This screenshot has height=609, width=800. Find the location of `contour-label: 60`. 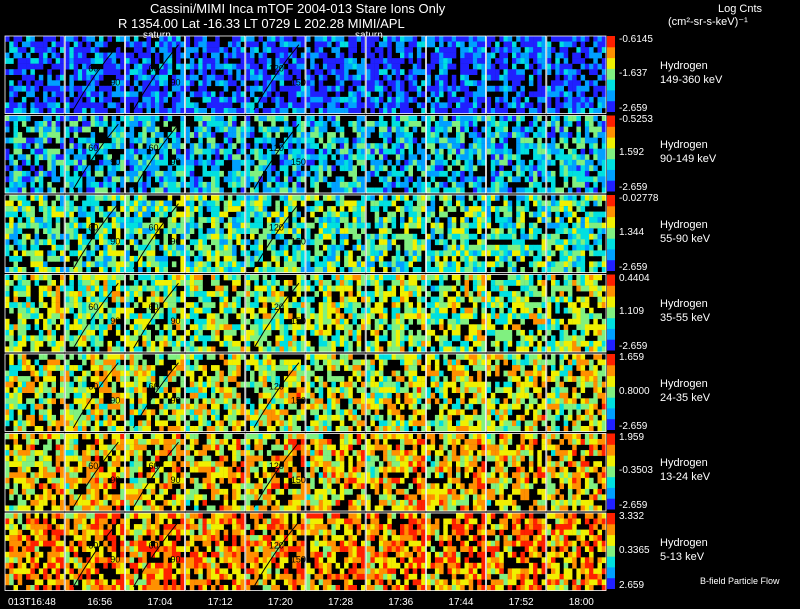

contour-label: 60 is located at coordinates (154, 148).